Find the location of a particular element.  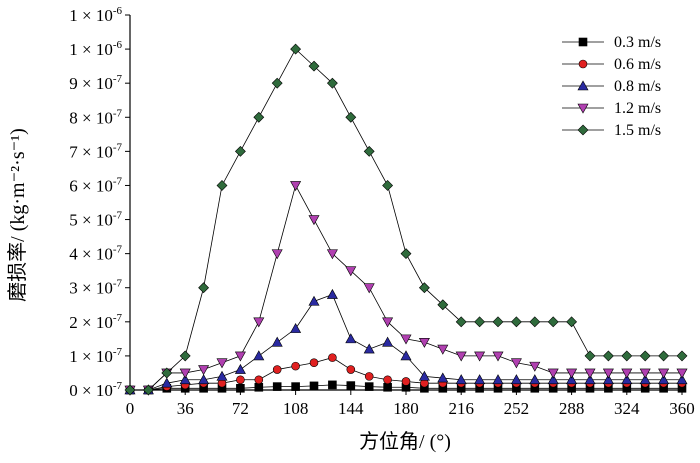

x-tick-label: 360 is located at coordinates (682, 408).